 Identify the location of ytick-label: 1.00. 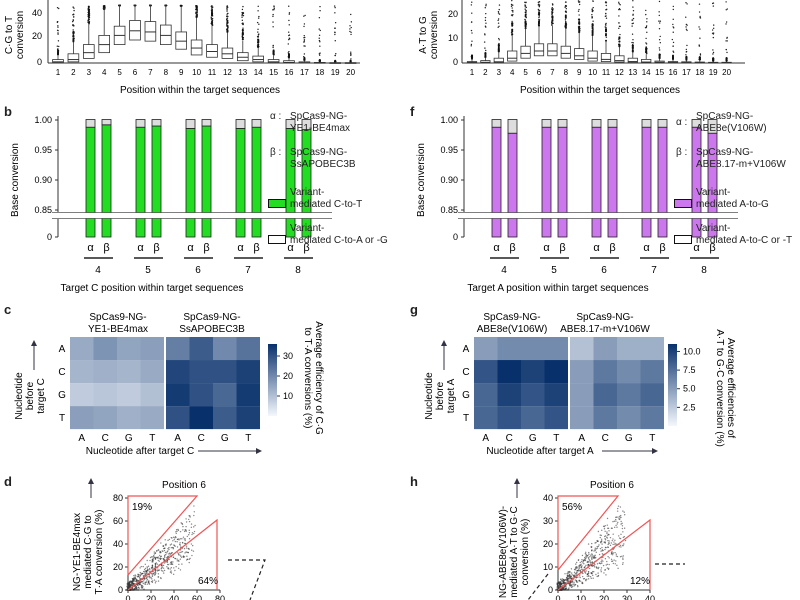
(43, 120).